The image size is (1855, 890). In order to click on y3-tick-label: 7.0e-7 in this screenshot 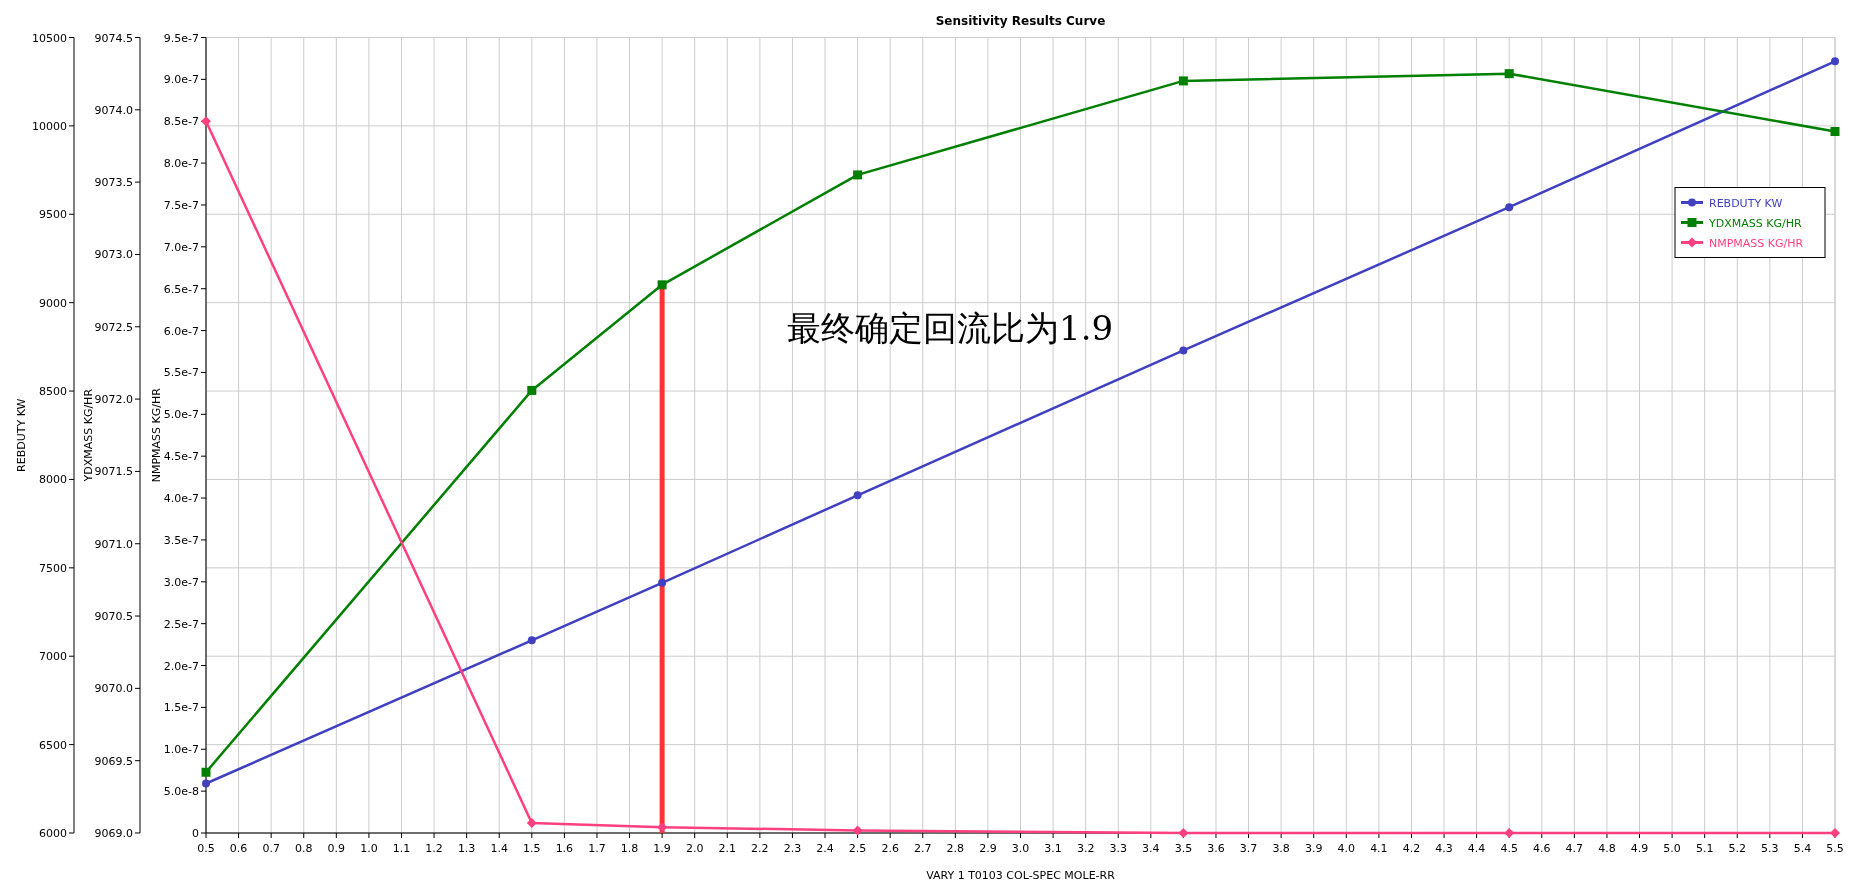, I will do `click(181, 247)`.